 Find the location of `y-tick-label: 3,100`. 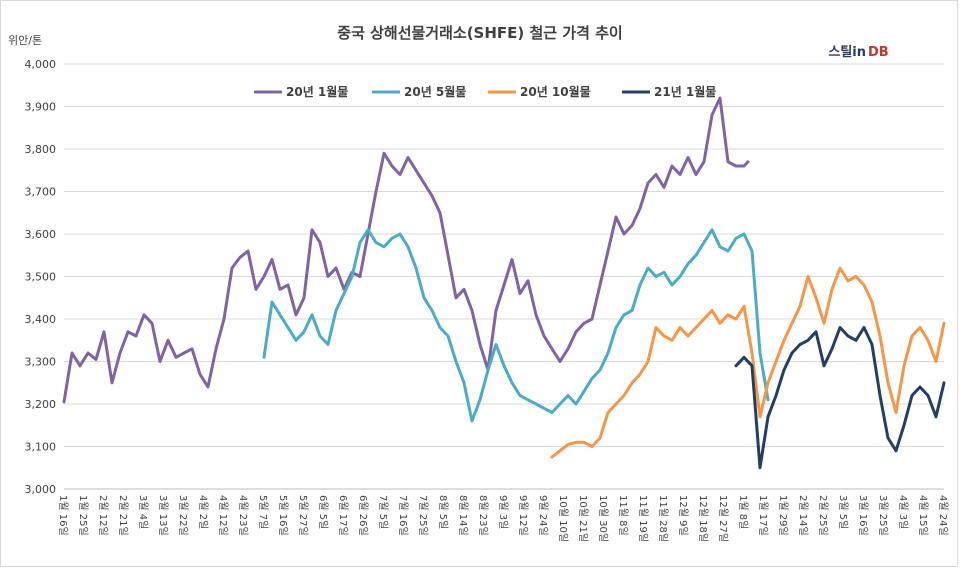

y-tick-label: 3,100 is located at coordinates (41, 447).